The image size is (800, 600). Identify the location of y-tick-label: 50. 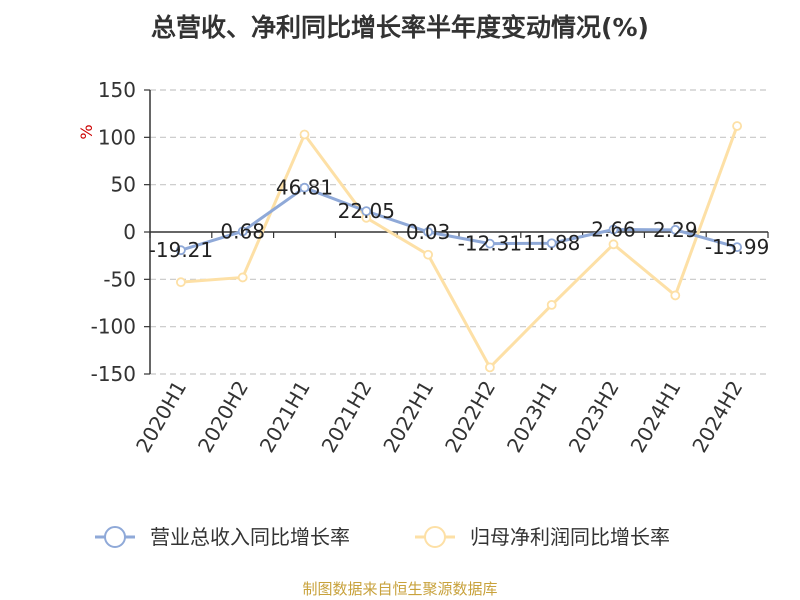
(123, 185).